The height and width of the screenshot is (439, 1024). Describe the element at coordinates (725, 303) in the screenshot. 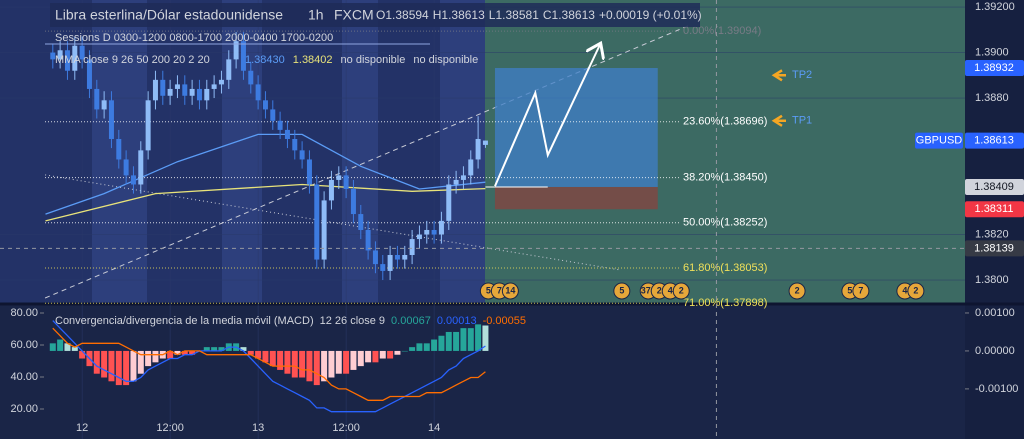

I see `fib-label: 71.00%(1.37898)` at that location.